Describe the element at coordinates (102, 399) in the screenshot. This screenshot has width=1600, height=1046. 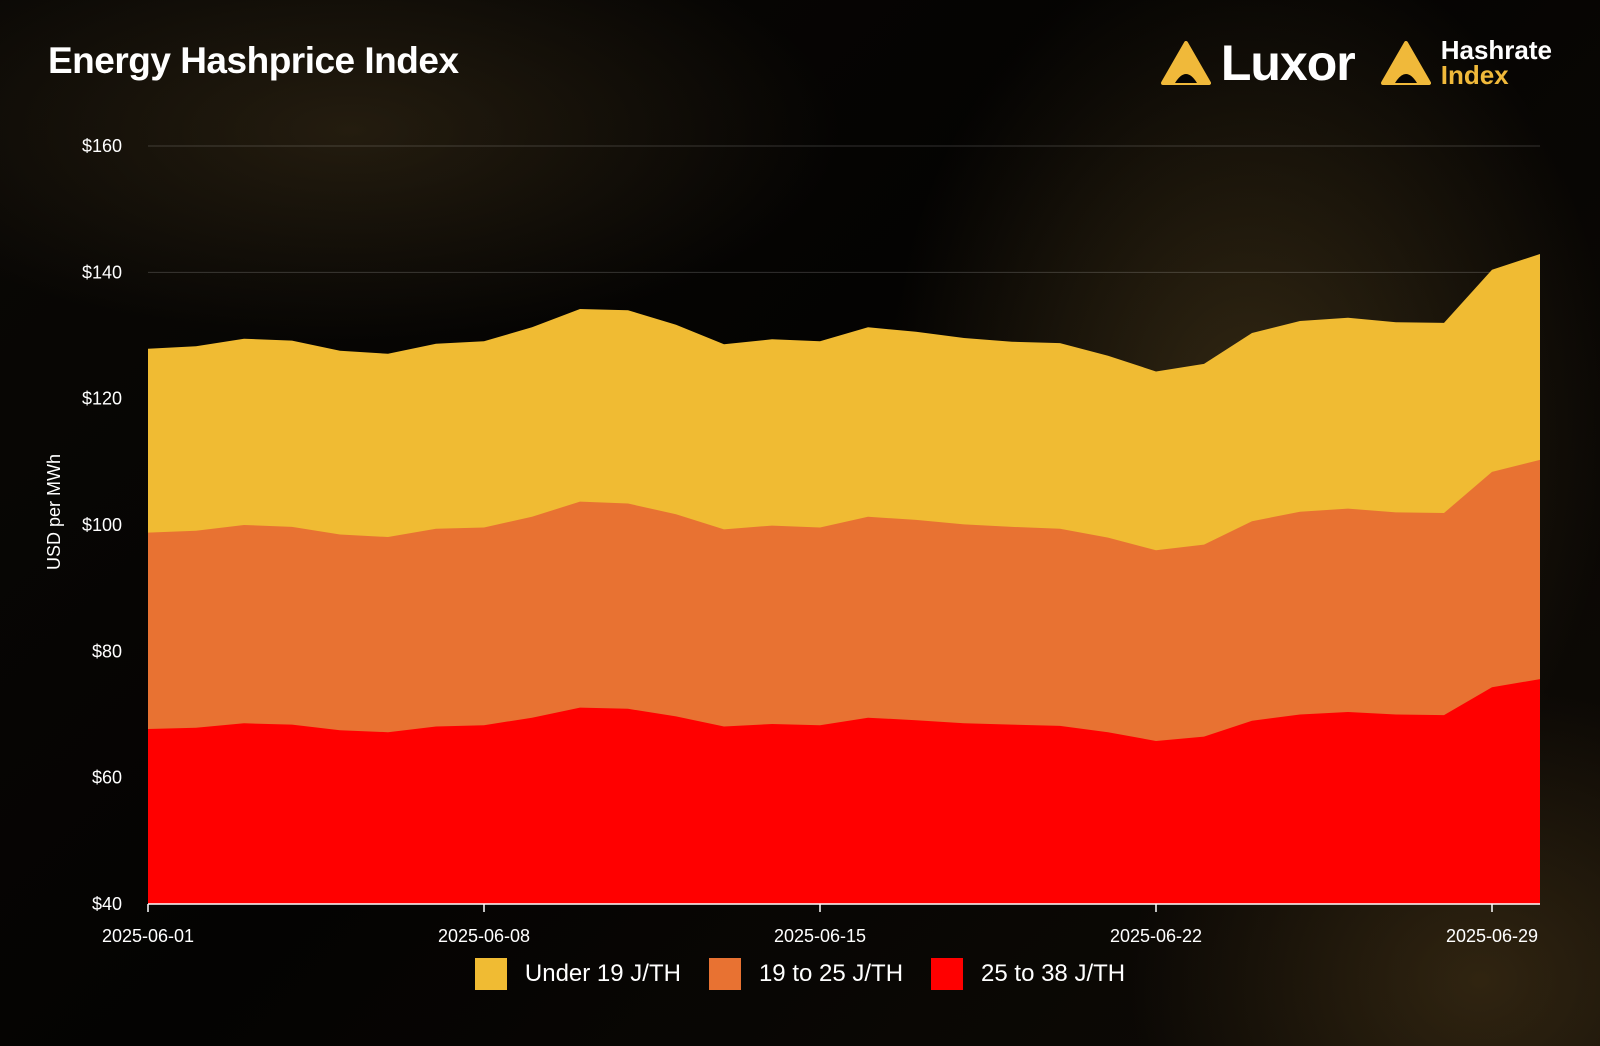
I see `y-tick-label: $120` at that location.